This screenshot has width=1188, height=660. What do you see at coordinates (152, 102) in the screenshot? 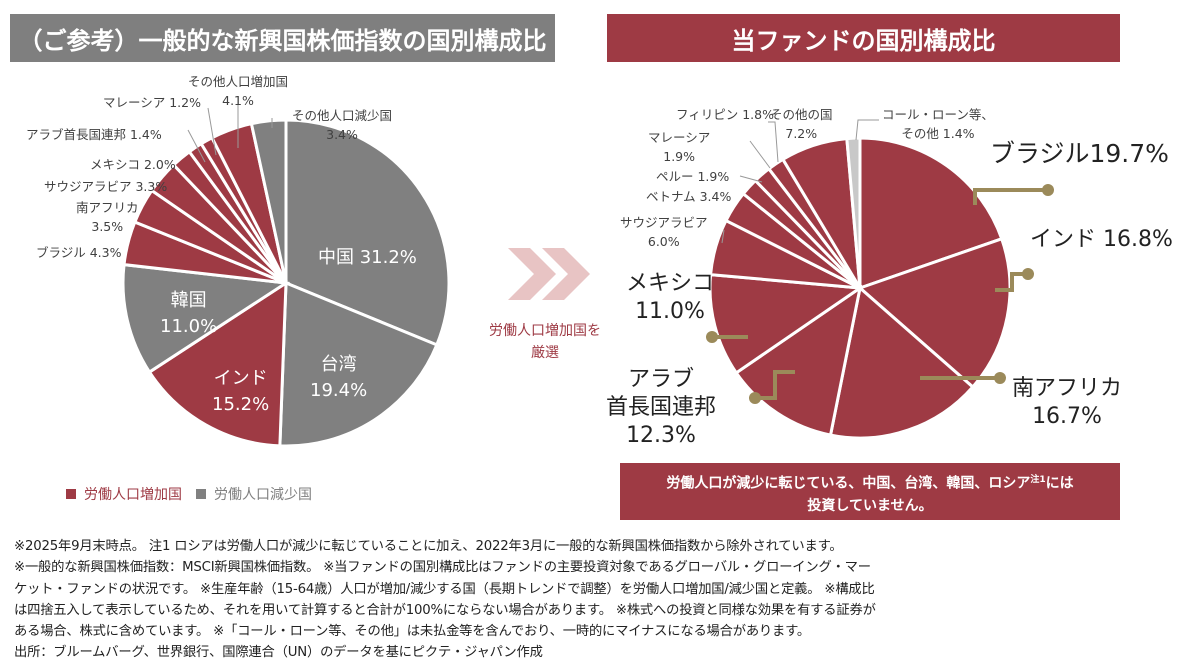
I see `label-malaysia-left: マレーシア 1.2%` at bounding box center [152, 102].